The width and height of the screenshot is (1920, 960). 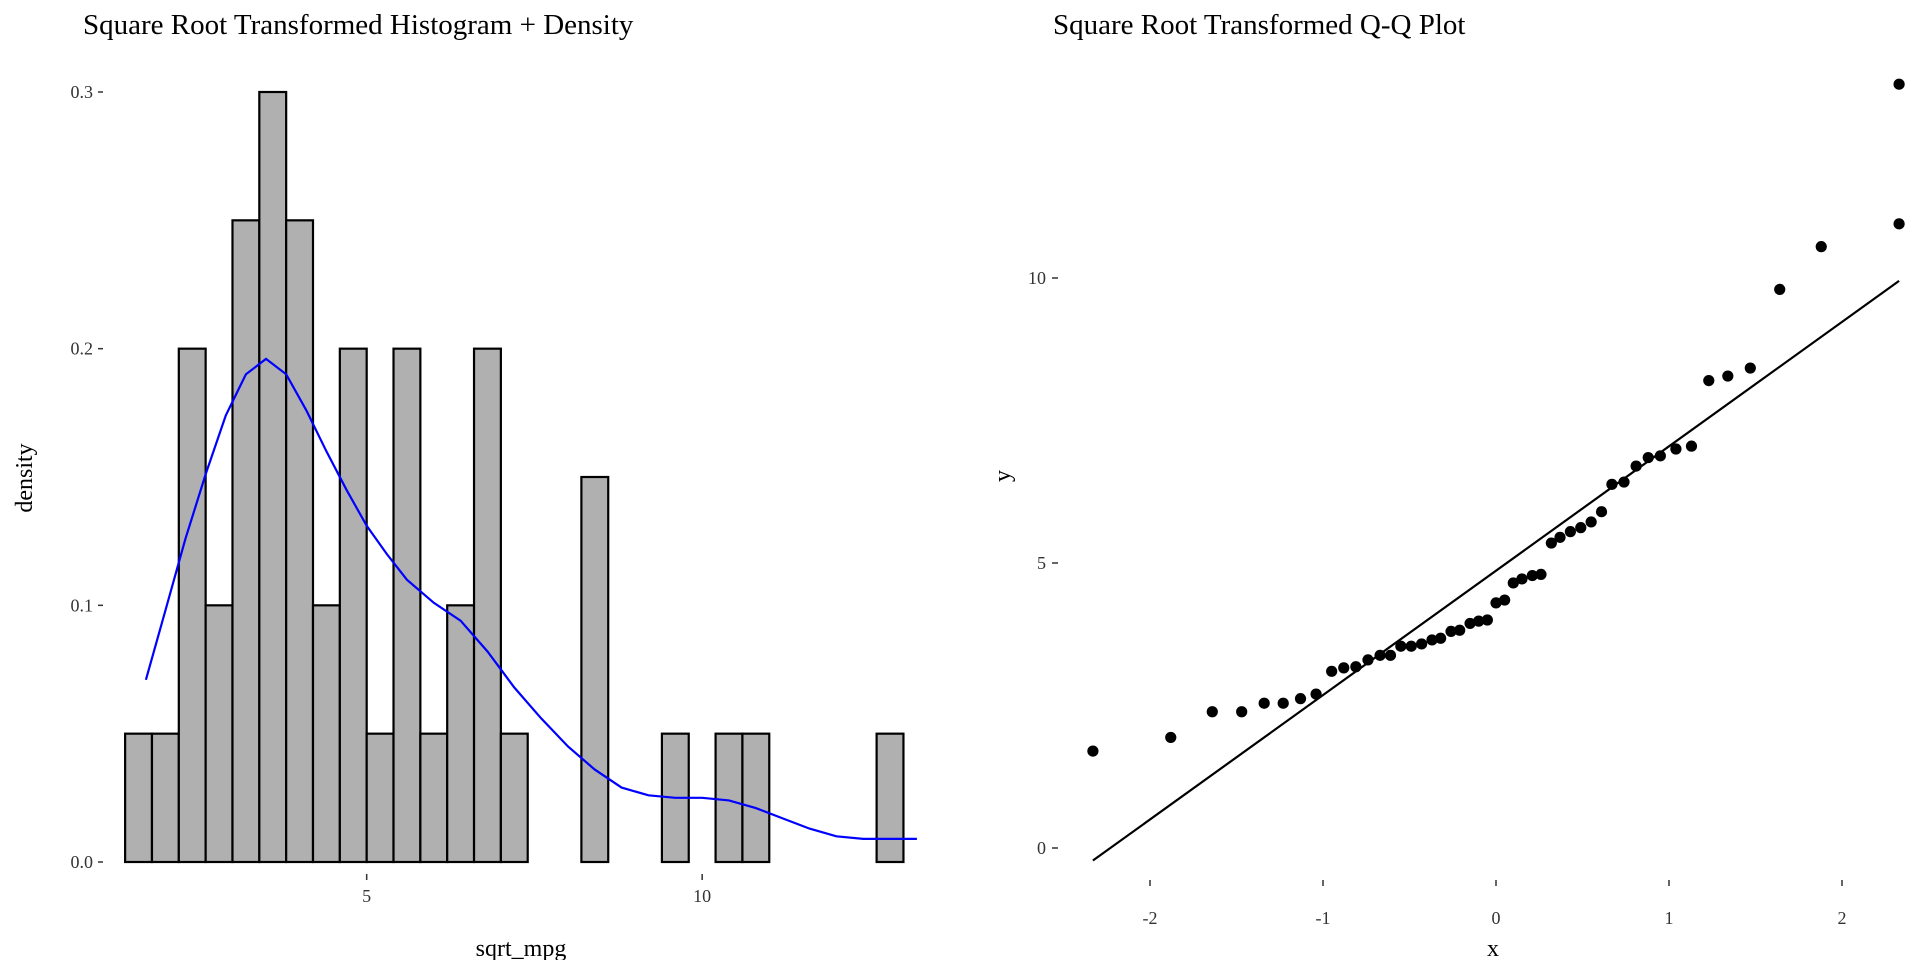 I want to click on histogram-y-tick-label-0: 0.0, so click(x=82, y=862).